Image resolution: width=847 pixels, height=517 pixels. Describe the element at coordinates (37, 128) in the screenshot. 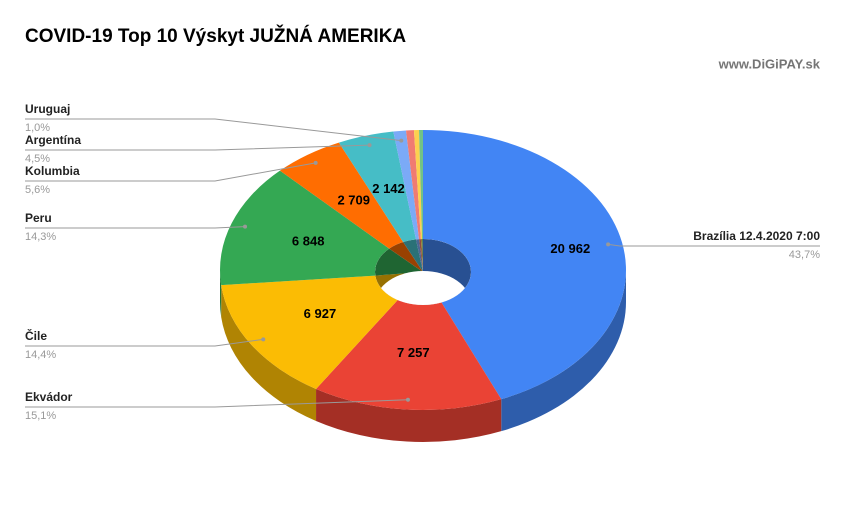

I see `percent-label: 1,0%` at that location.